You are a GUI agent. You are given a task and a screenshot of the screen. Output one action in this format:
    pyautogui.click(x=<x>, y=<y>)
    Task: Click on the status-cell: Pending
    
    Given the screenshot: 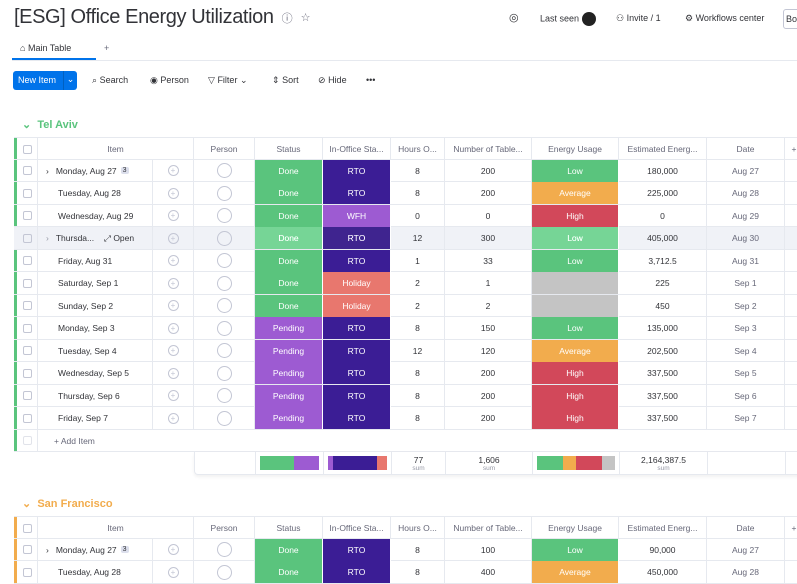 What is the action you would take?
    pyautogui.click(x=289, y=418)
    